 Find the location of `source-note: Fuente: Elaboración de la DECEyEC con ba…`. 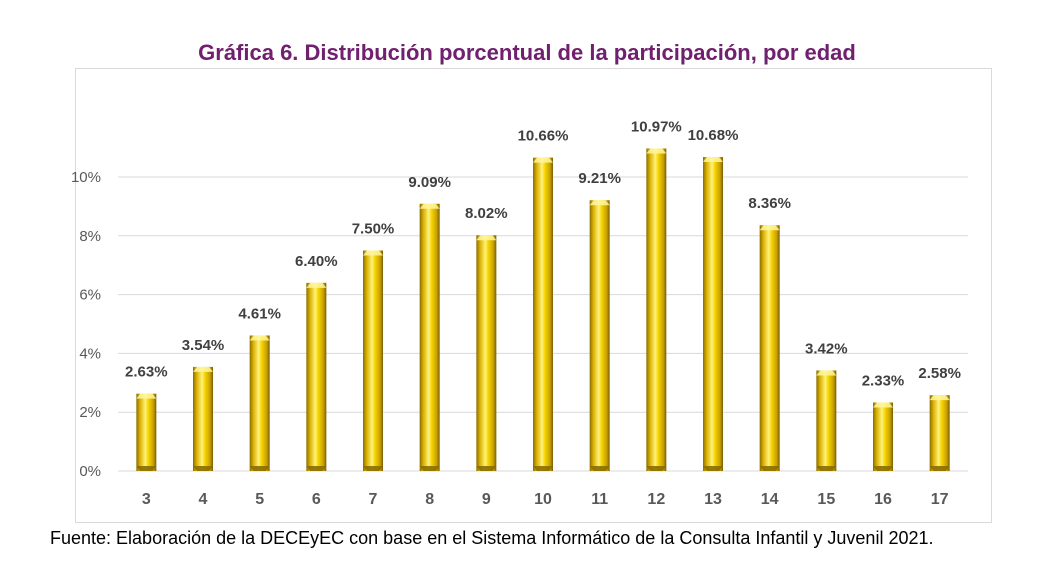

source-note: Fuente: Elaboración de la DECEyEC con ba… is located at coordinates (492, 538).